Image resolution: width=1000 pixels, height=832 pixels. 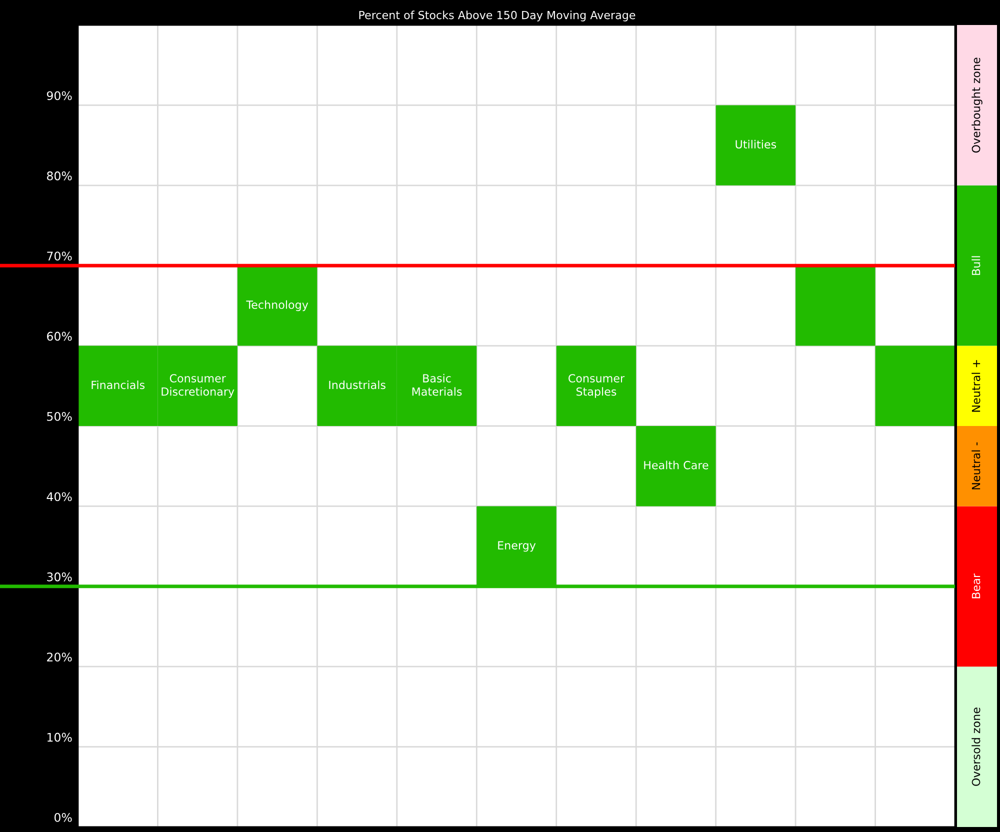 I want to click on chart-title: Percent of Stocks Above 150 Day Moving Average, so click(x=497, y=16).